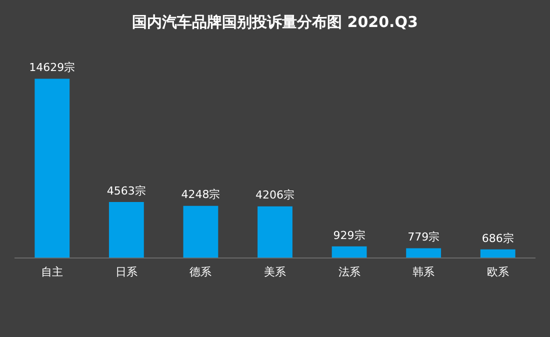 Image resolution: width=550 pixels, height=337 pixels. I want to click on chart-title: 国内汽车品牌国别投诉量分布图 2020.Q3, so click(275, 21).